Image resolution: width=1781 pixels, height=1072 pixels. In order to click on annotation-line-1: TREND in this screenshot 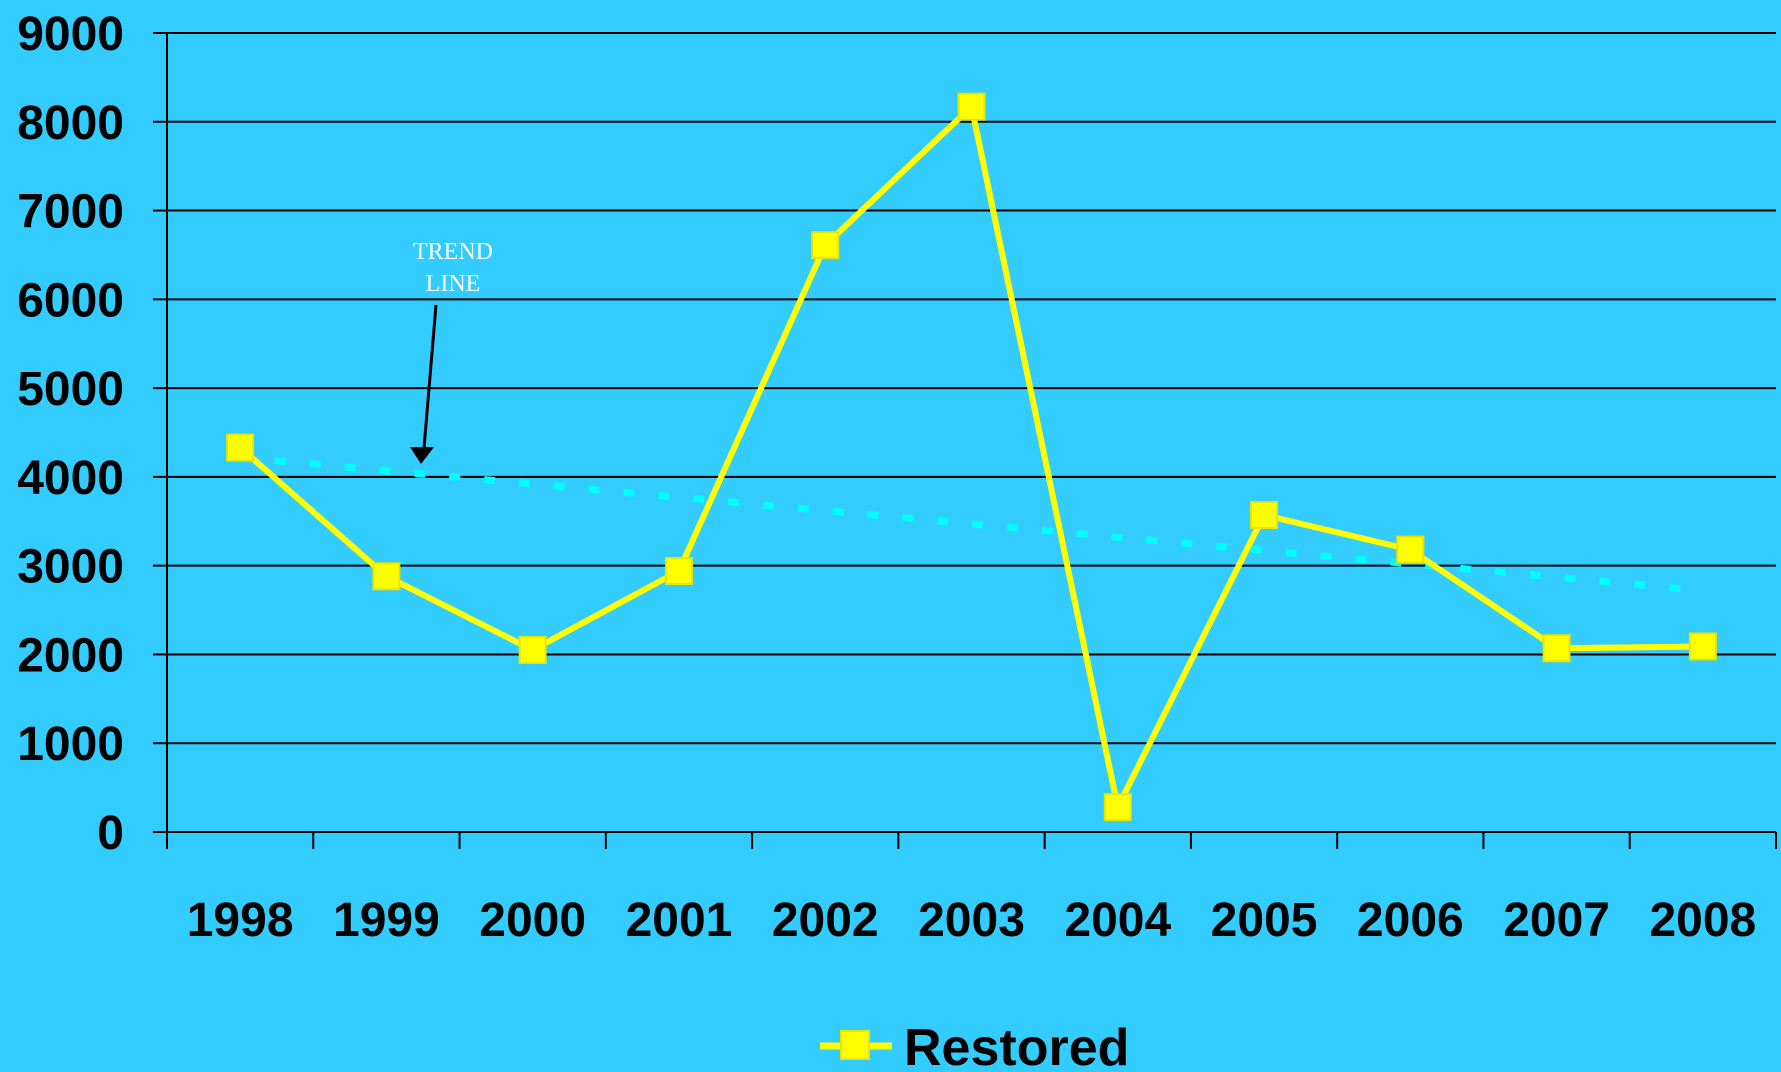, I will do `click(453, 252)`.